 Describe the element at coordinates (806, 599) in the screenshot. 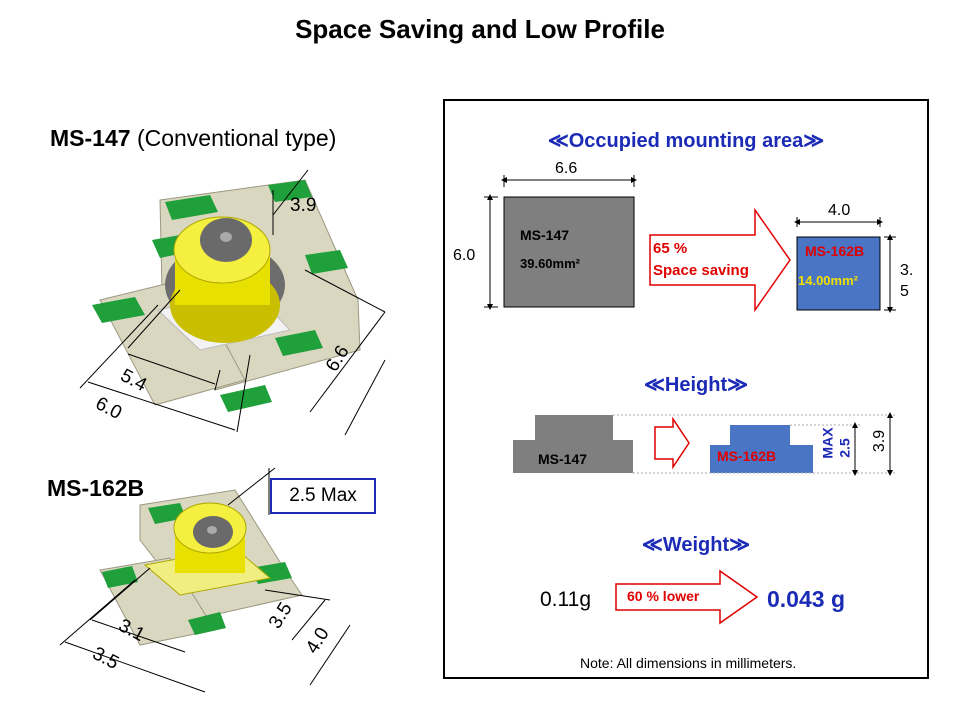

I see `weight-new: 0.043 g` at that location.